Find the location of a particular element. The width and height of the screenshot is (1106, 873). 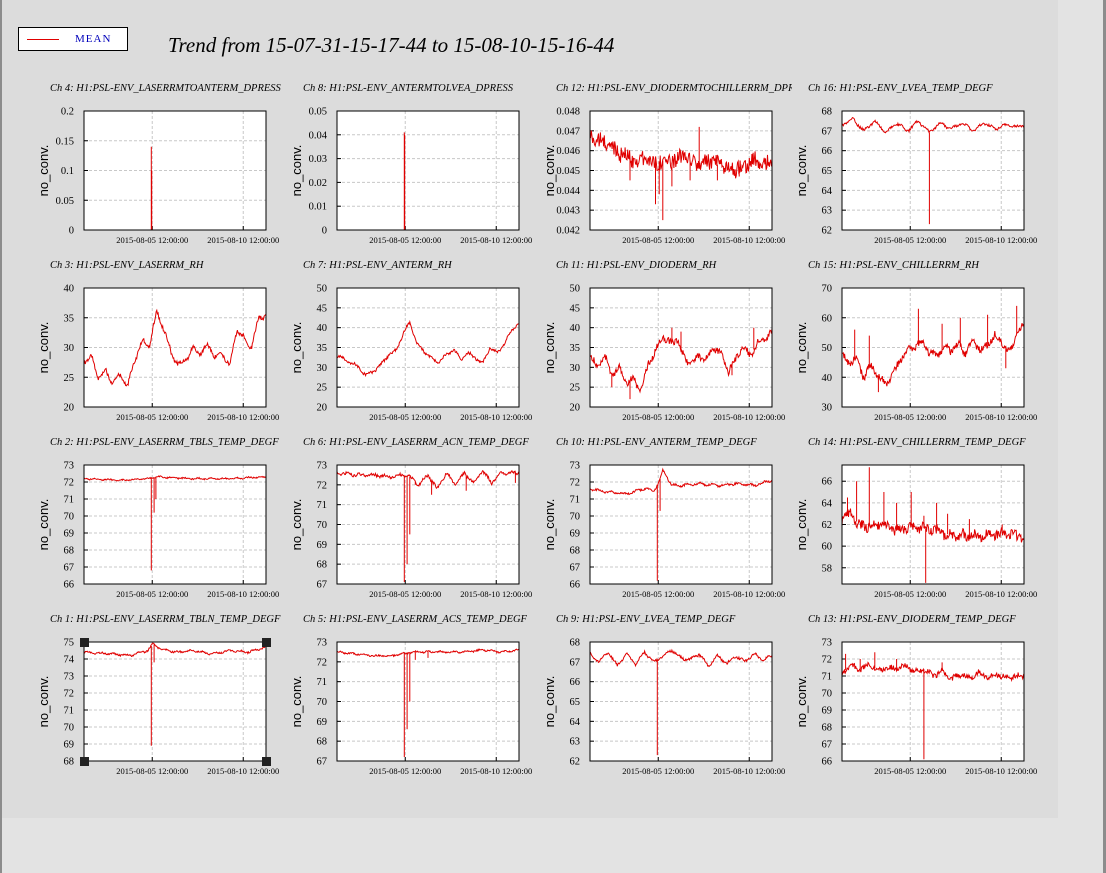

chart-title: Ch 10: H1:PSL-ENV_ANTERM_TEMP_DEGF is located at coordinates (656, 442).